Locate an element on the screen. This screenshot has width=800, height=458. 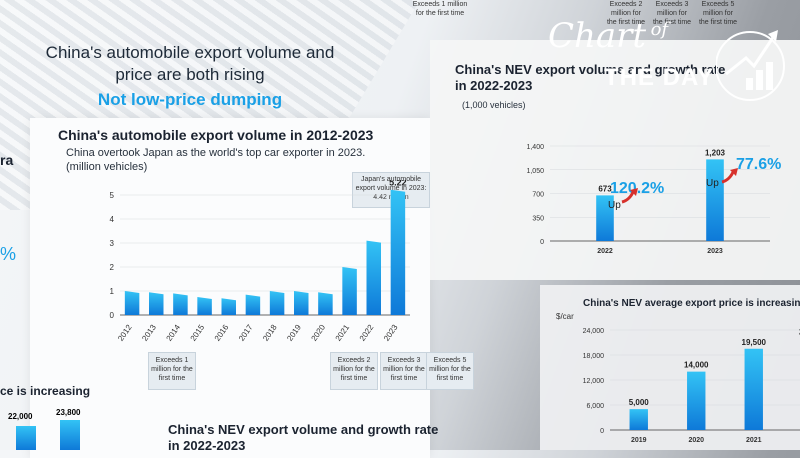
nev-volume-chart: 0 350 700 1,050 1,400 2022 673 2023 1,203 is located at coordinates (648, 199).